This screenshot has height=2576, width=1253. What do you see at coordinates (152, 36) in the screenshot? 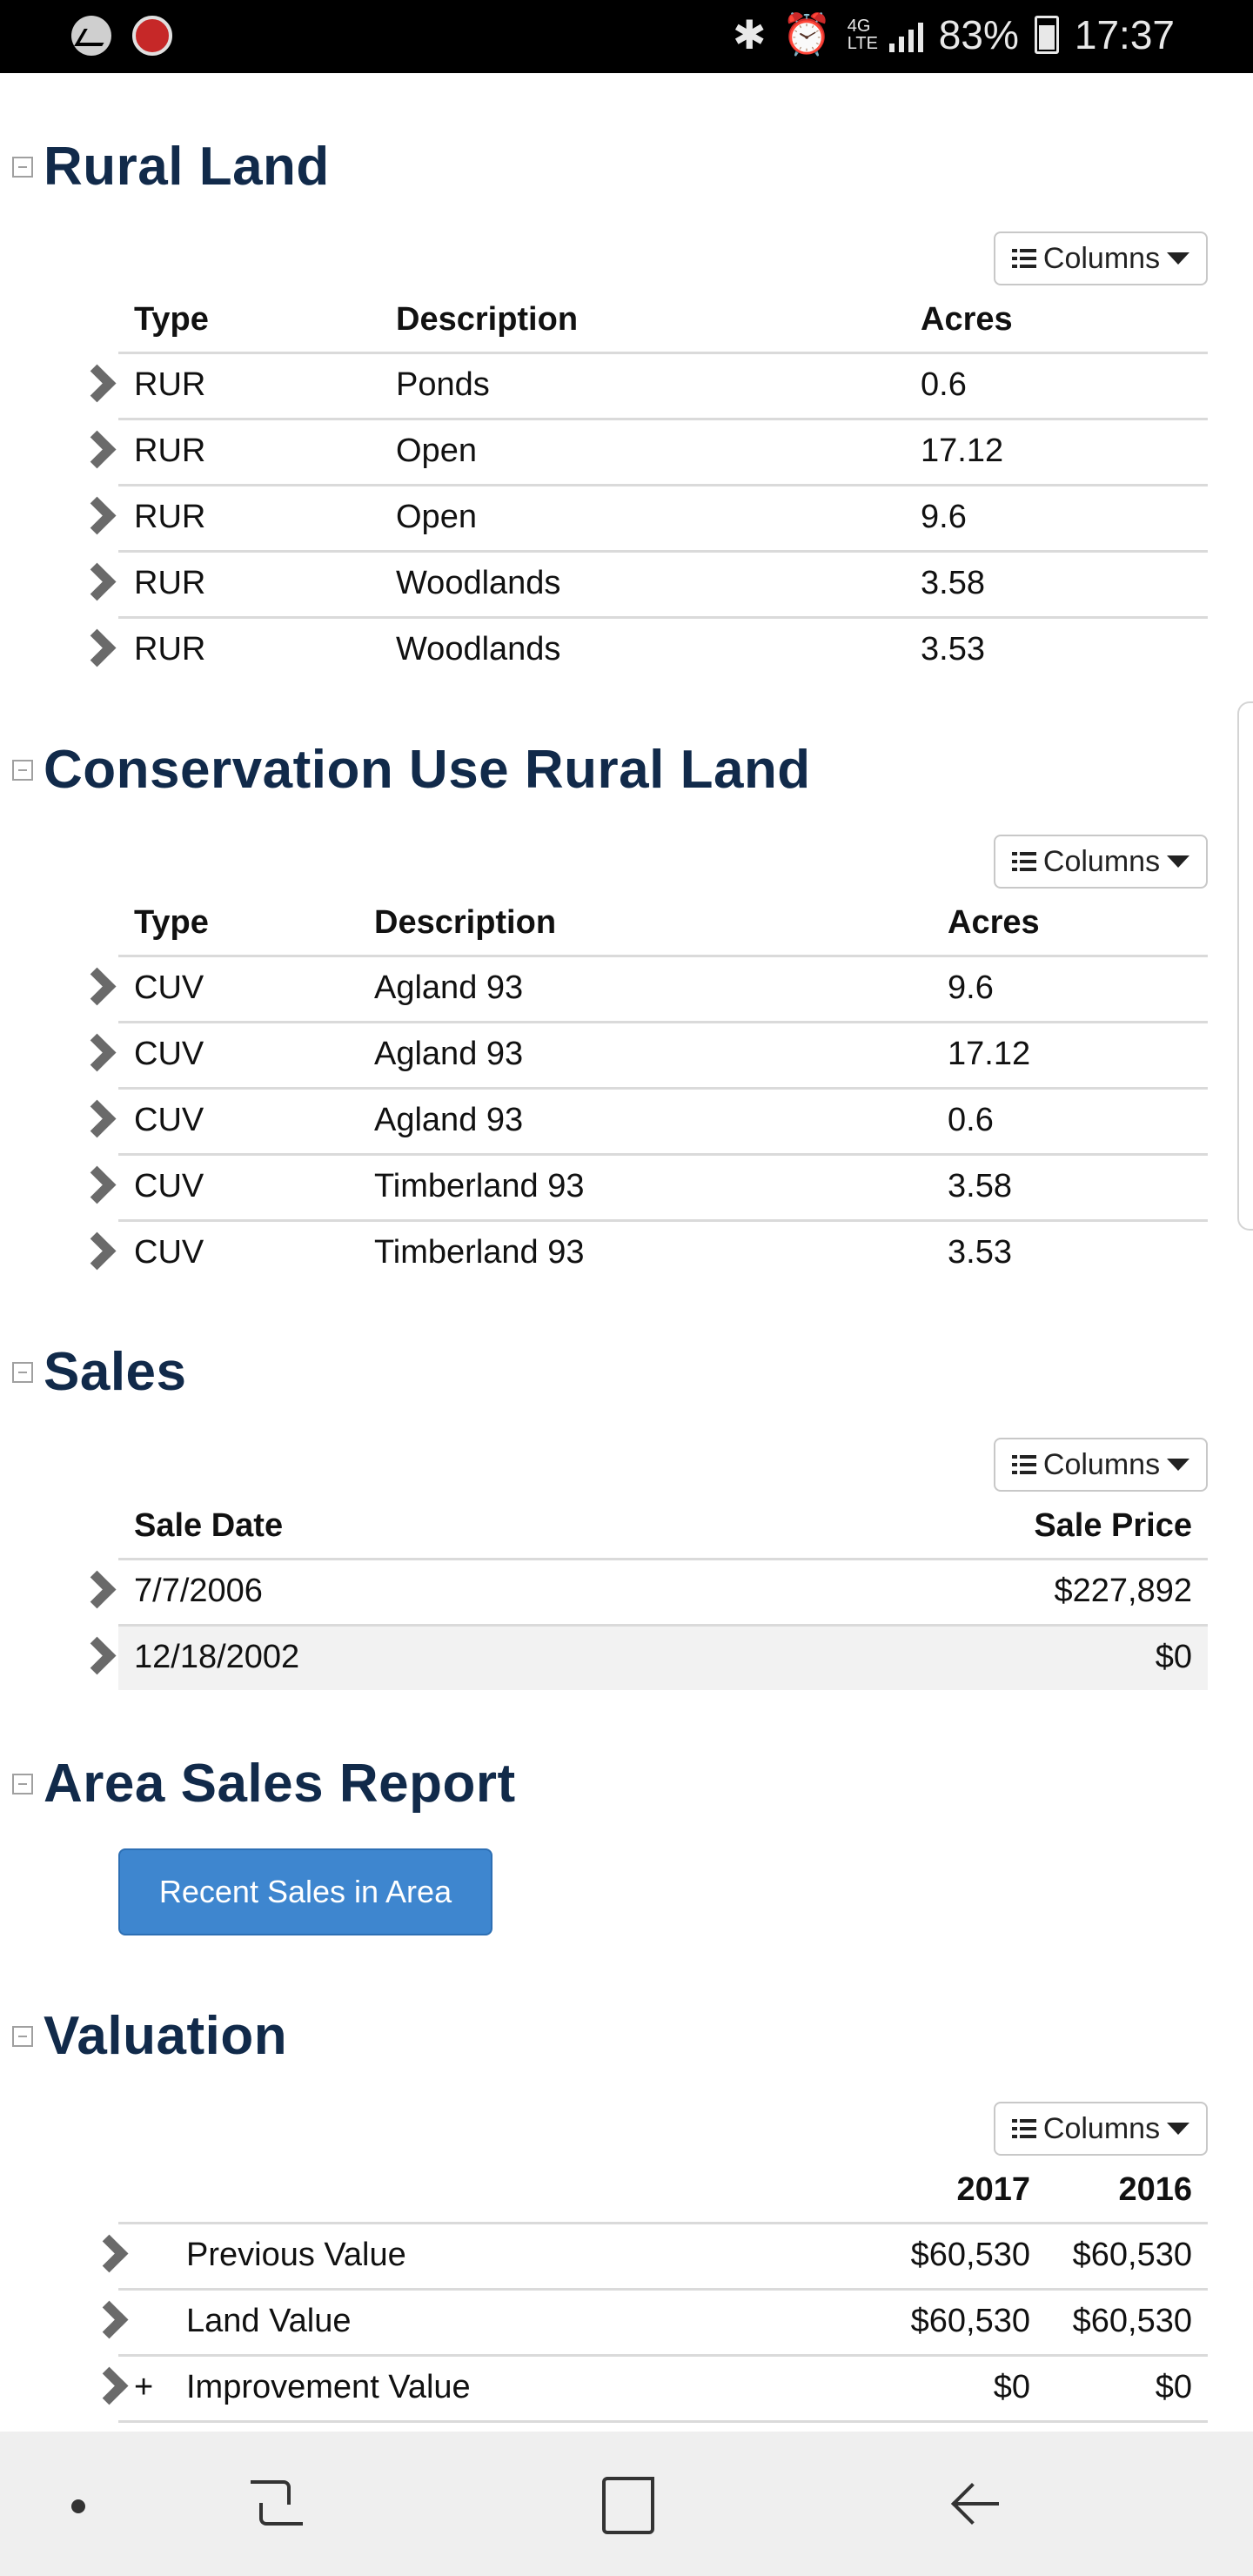
I see `app-notification-icon` at bounding box center [152, 36].